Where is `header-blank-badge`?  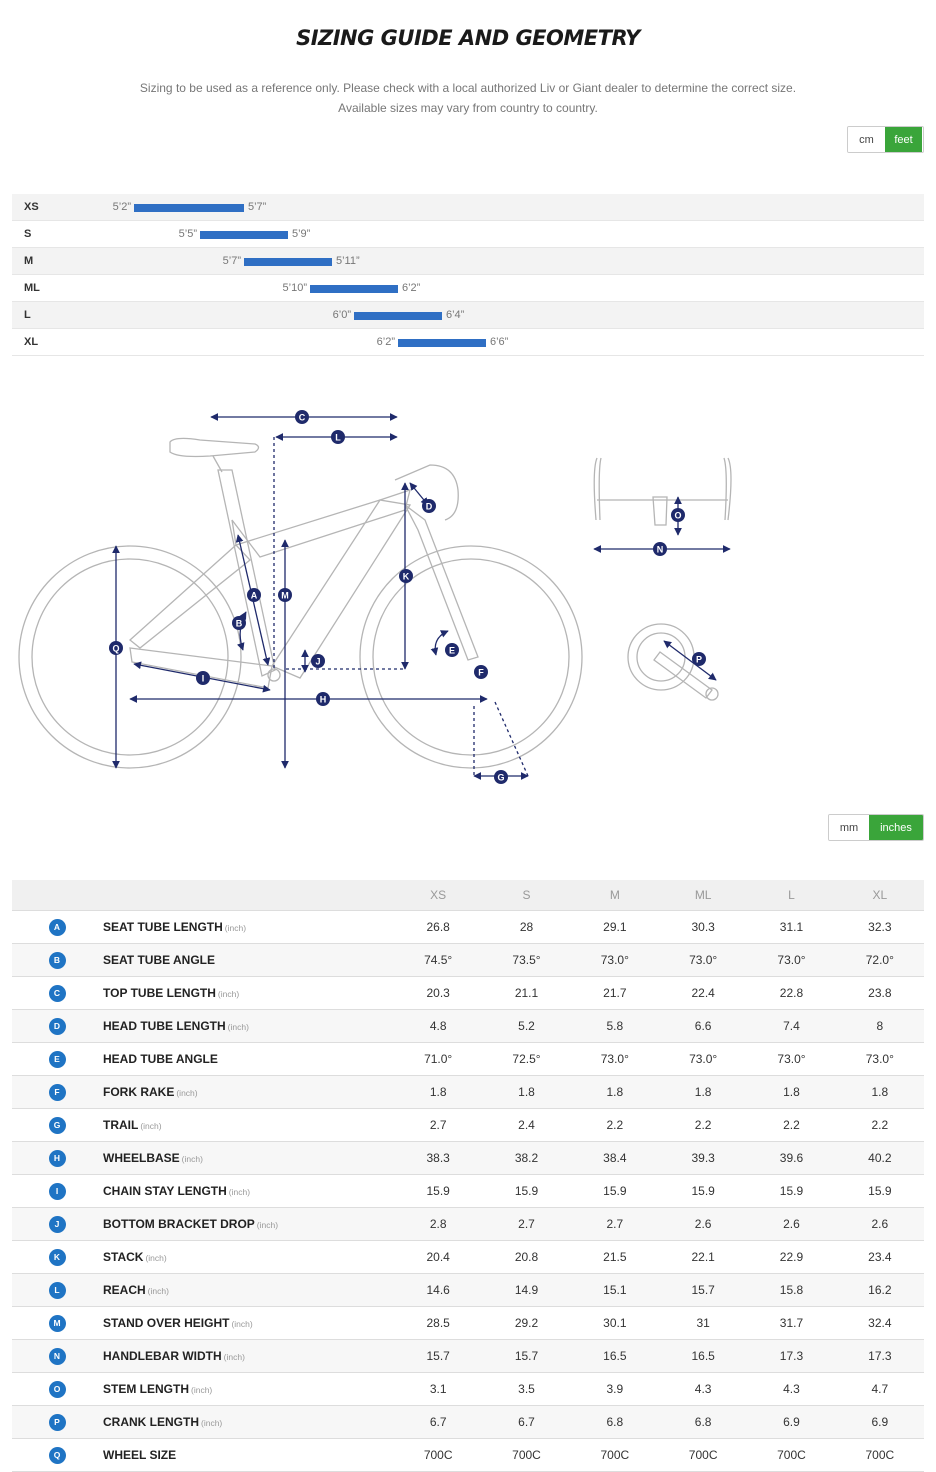
header-blank-badge is located at coordinates (57, 895).